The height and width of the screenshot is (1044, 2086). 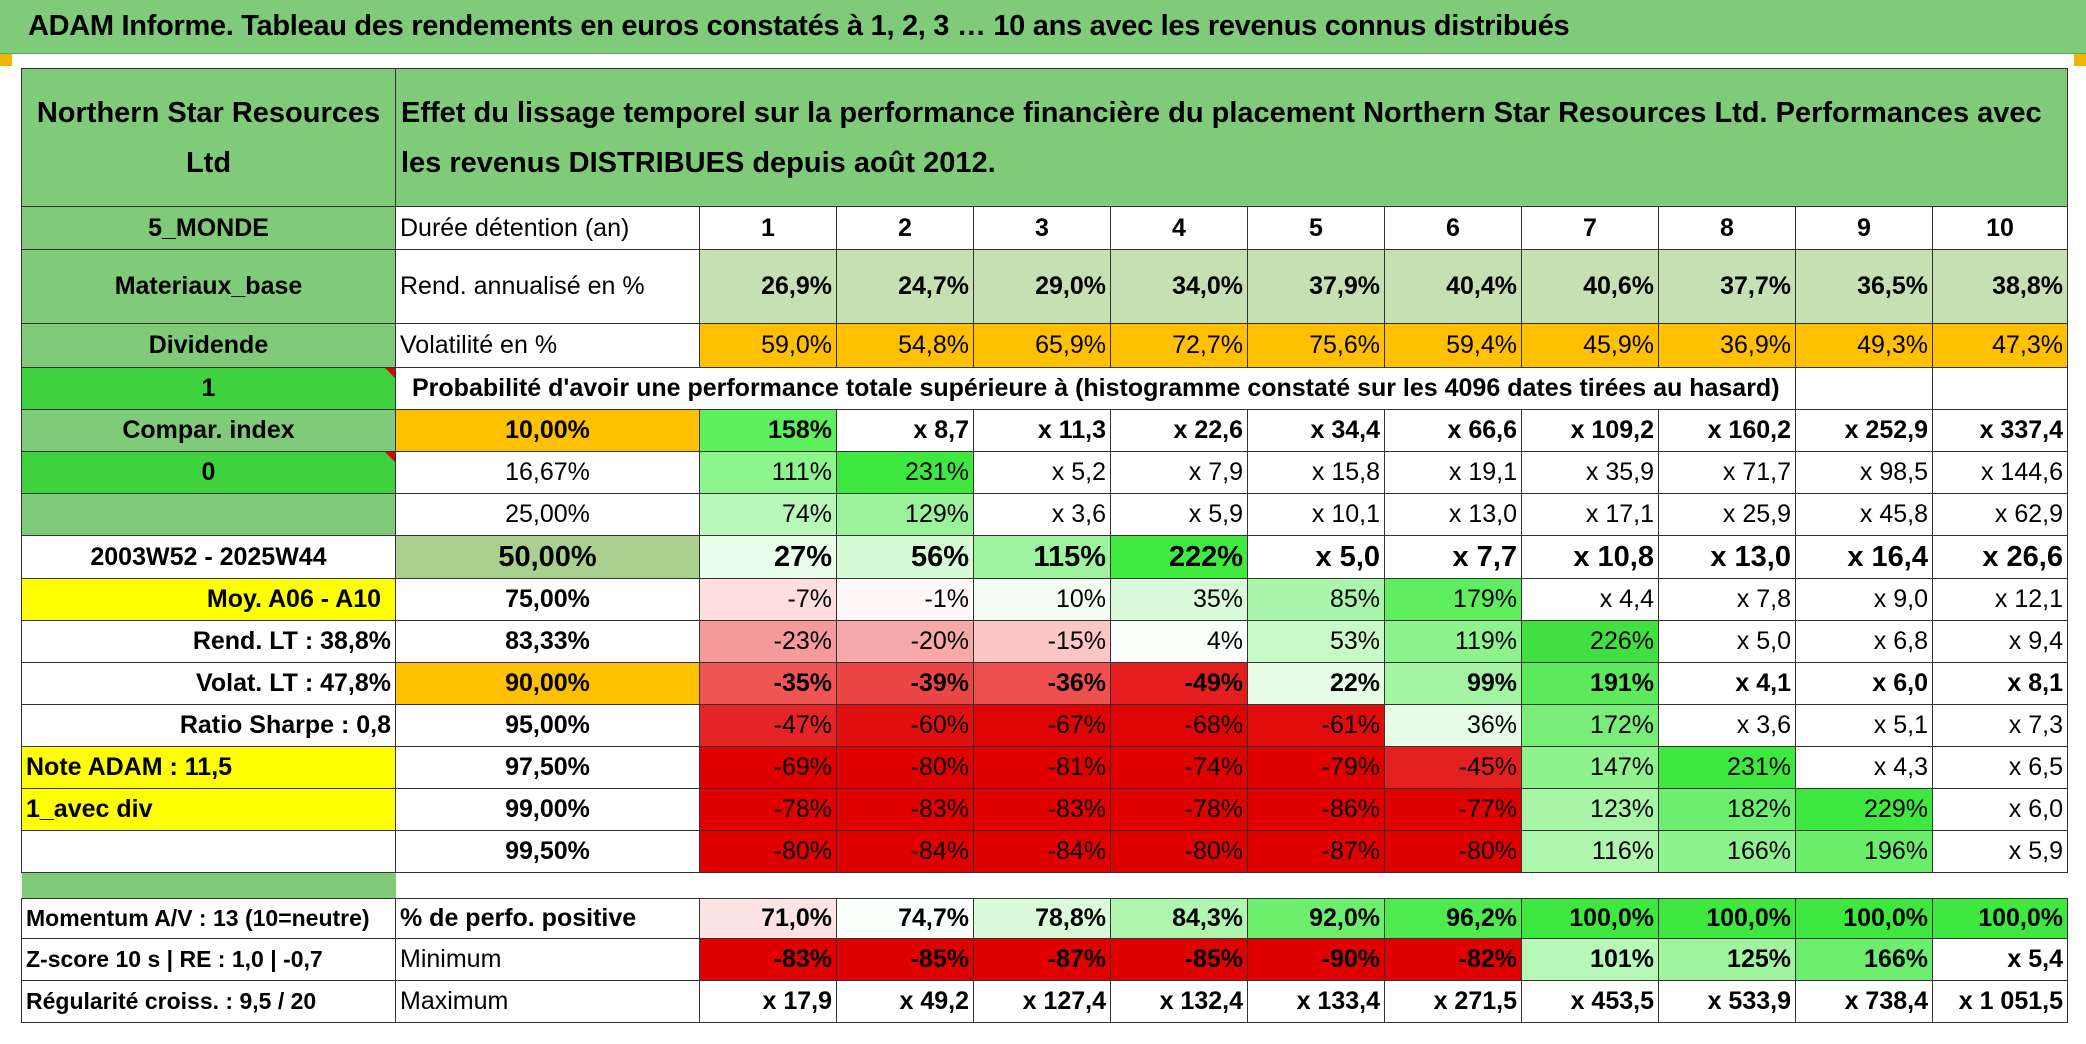 What do you see at coordinates (768, 286) in the screenshot?
I see `rend-cell: 26,9%` at bounding box center [768, 286].